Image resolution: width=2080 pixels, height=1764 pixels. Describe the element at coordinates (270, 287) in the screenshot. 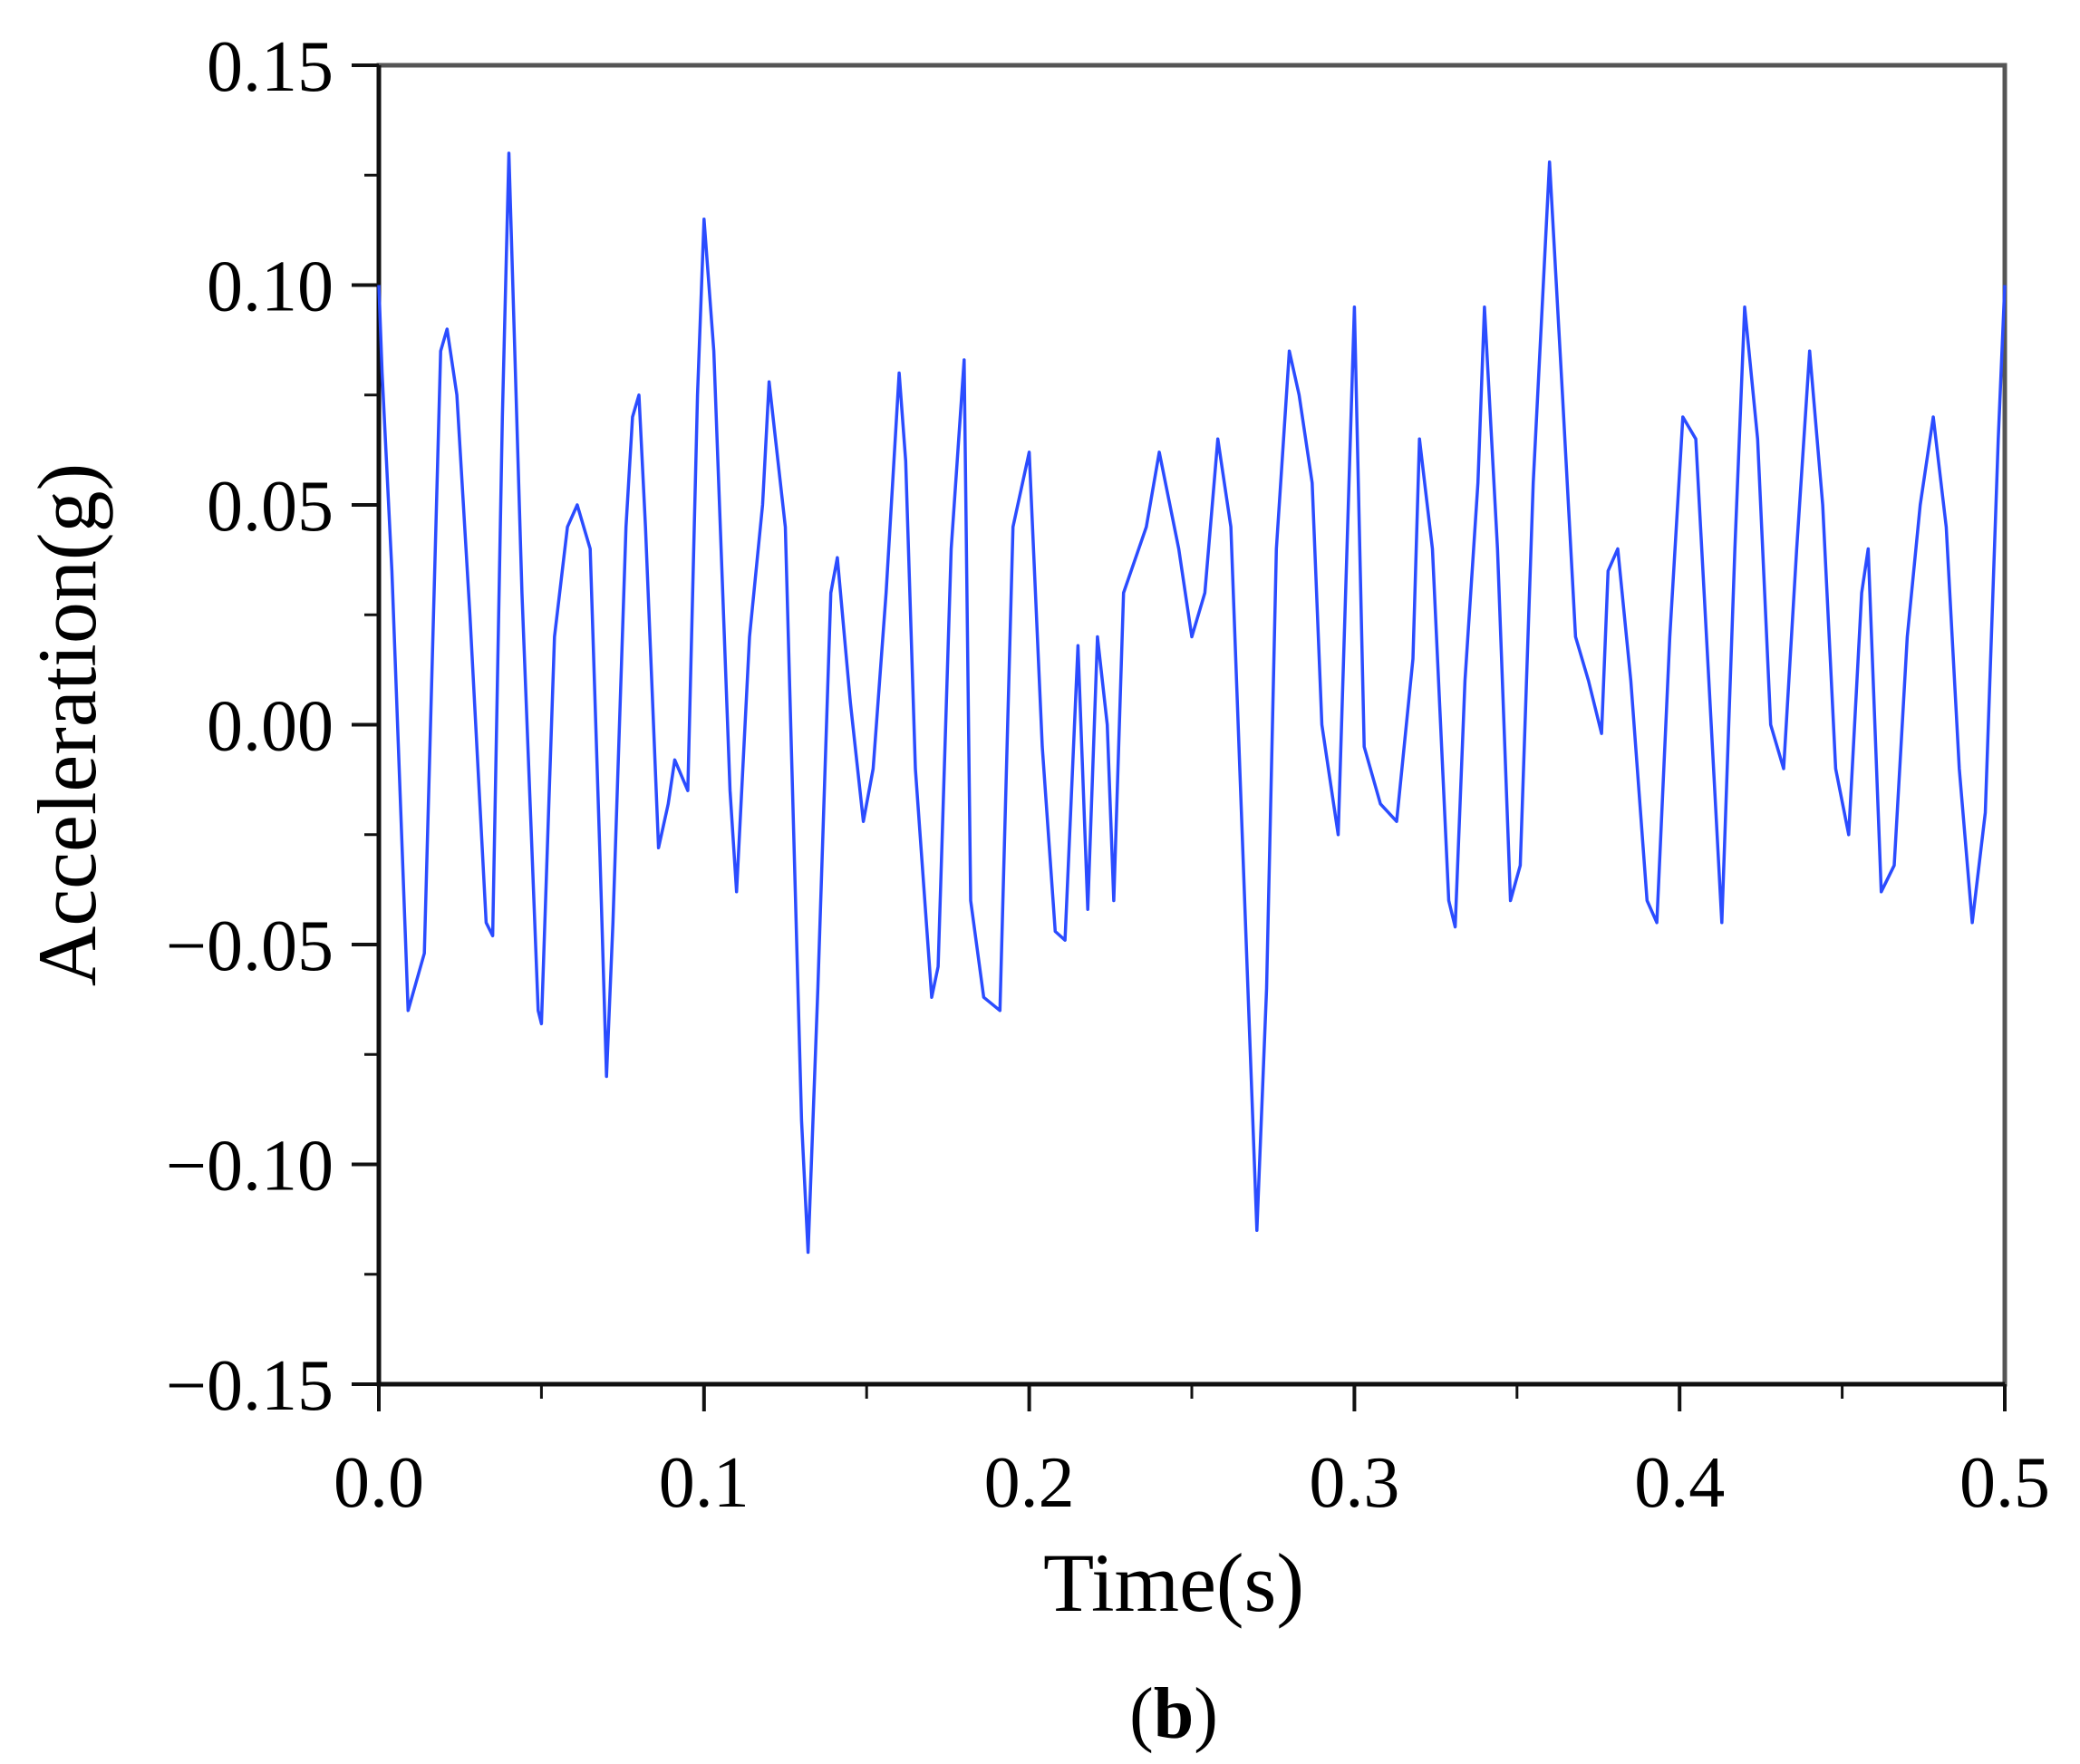

I see `y-tick-label: 0.10` at that location.